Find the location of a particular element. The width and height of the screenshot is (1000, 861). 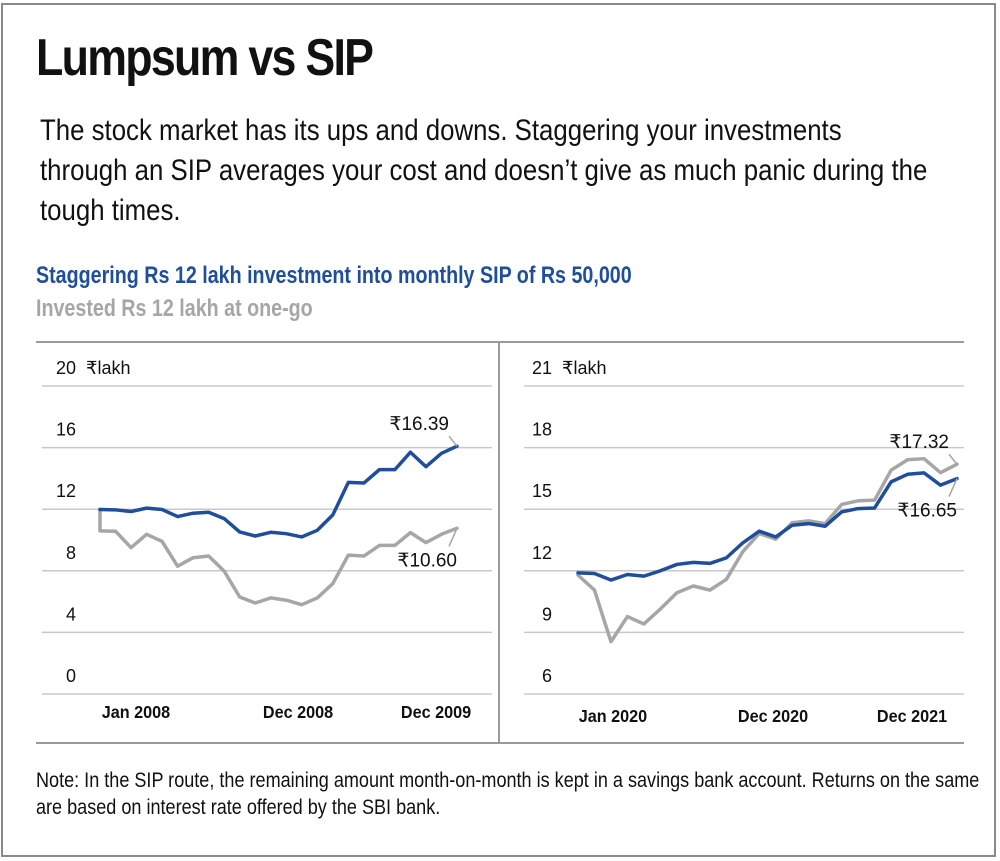

y-tick-label: 9 is located at coordinates (547, 614).